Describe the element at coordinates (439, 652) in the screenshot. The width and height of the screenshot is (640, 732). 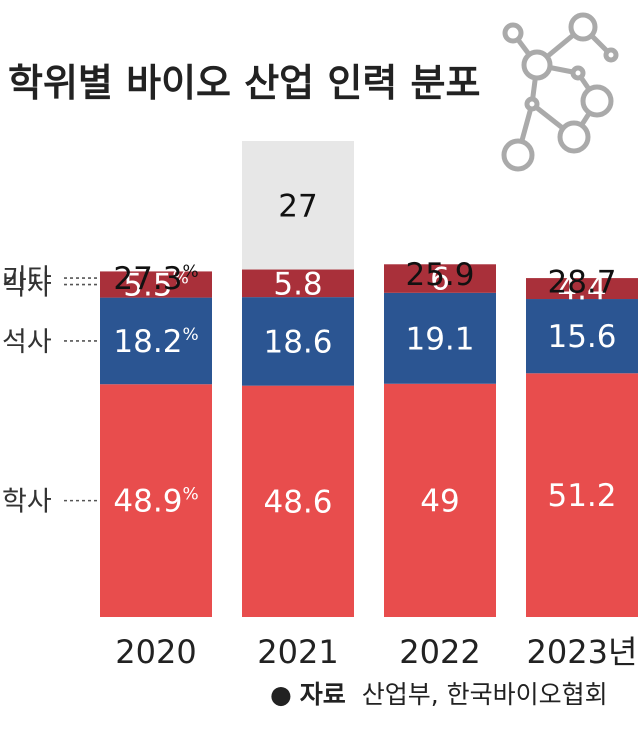
I see `x-tick-label-3: 2022` at that location.